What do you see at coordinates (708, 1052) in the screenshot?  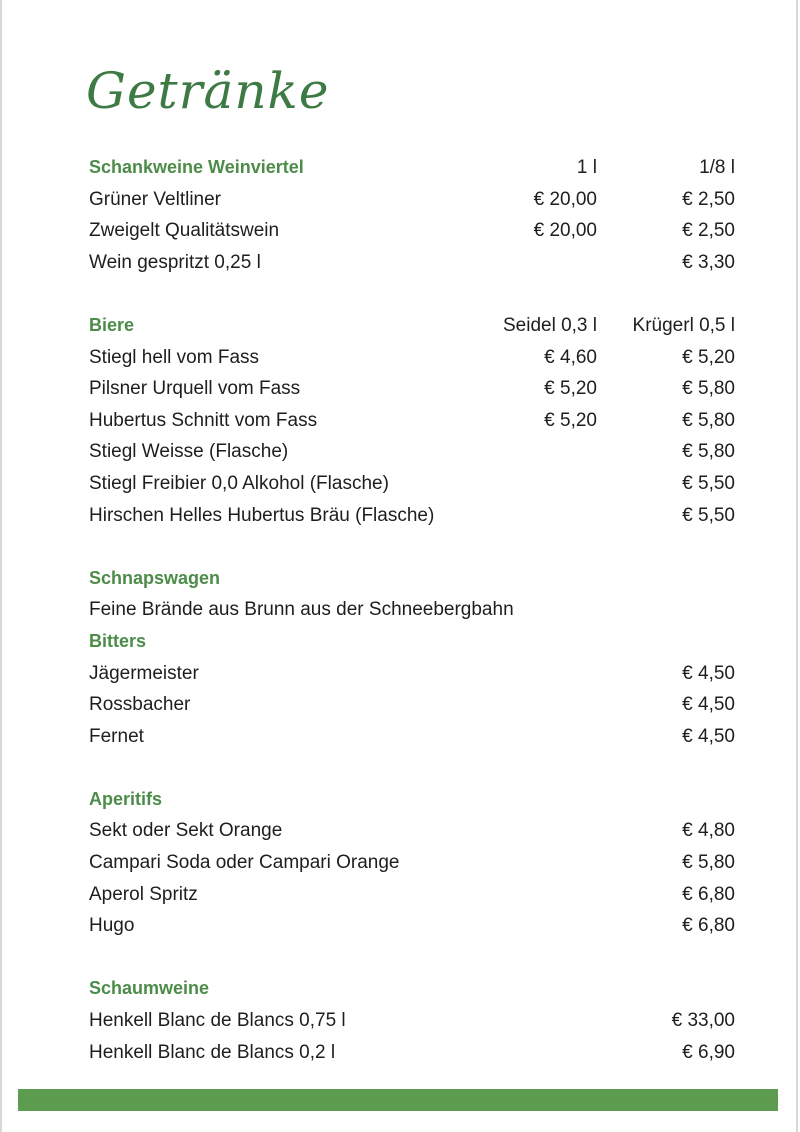 I see `price-col-2: € 6,90` at bounding box center [708, 1052].